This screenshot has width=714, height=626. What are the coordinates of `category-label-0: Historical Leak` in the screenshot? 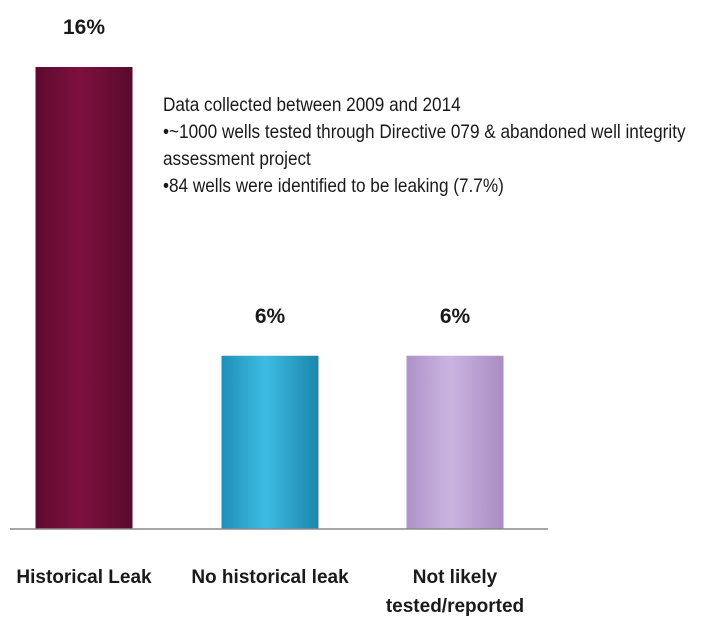 It's located at (84, 577).